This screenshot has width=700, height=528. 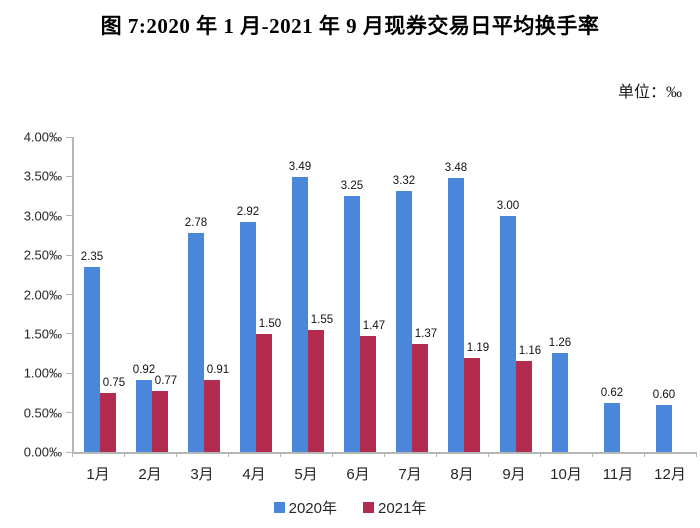 What do you see at coordinates (42, 137) in the screenshot?
I see `y-axis-tick-label: 4.00‰` at bounding box center [42, 137].